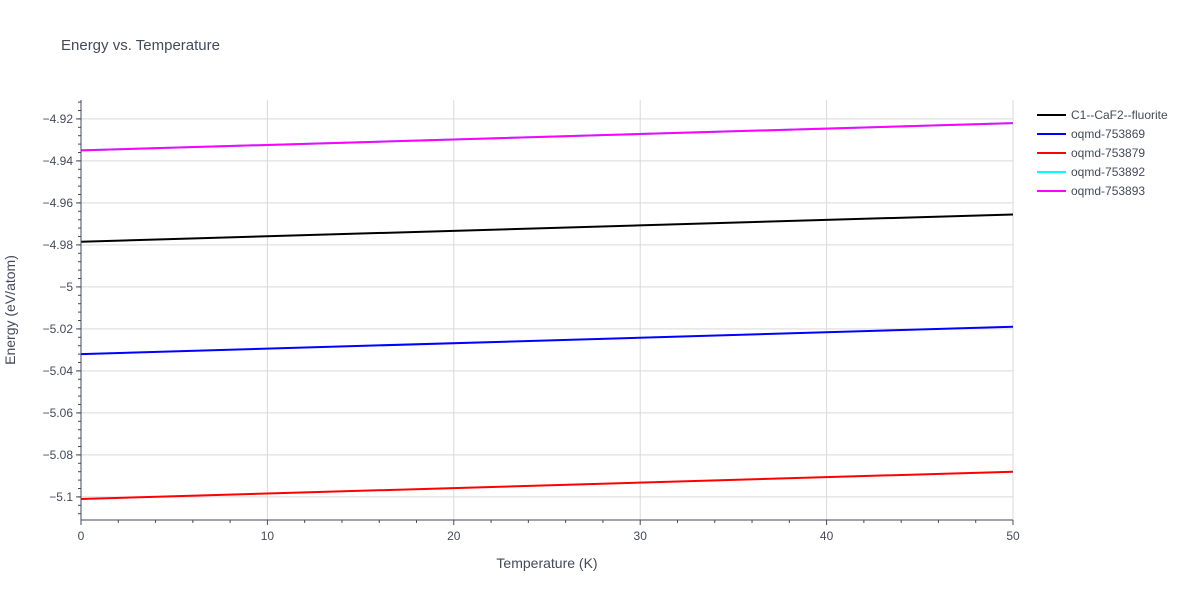  What do you see at coordinates (1108, 172) in the screenshot?
I see `legend-label: oqmd-753892` at bounding box center [1108, 172].